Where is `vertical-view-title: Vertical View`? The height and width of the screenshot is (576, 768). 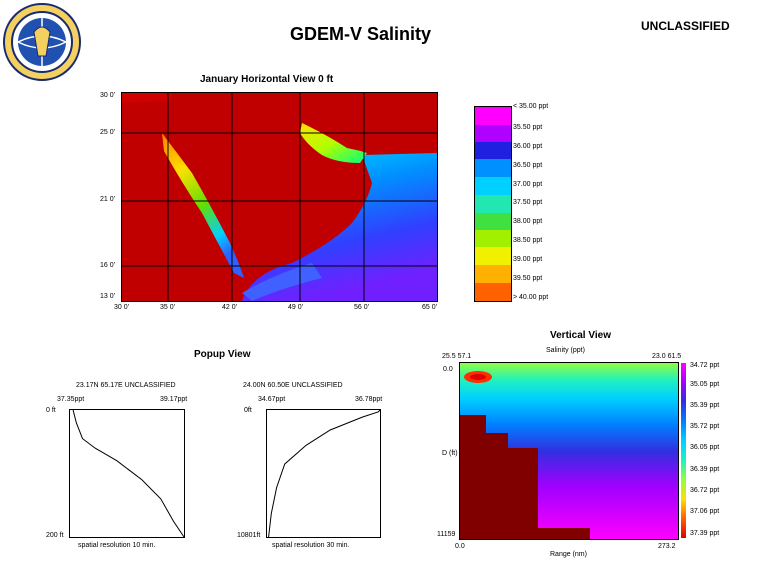
vertical-view-title: Vertical View is located at coordinates (580, 335).